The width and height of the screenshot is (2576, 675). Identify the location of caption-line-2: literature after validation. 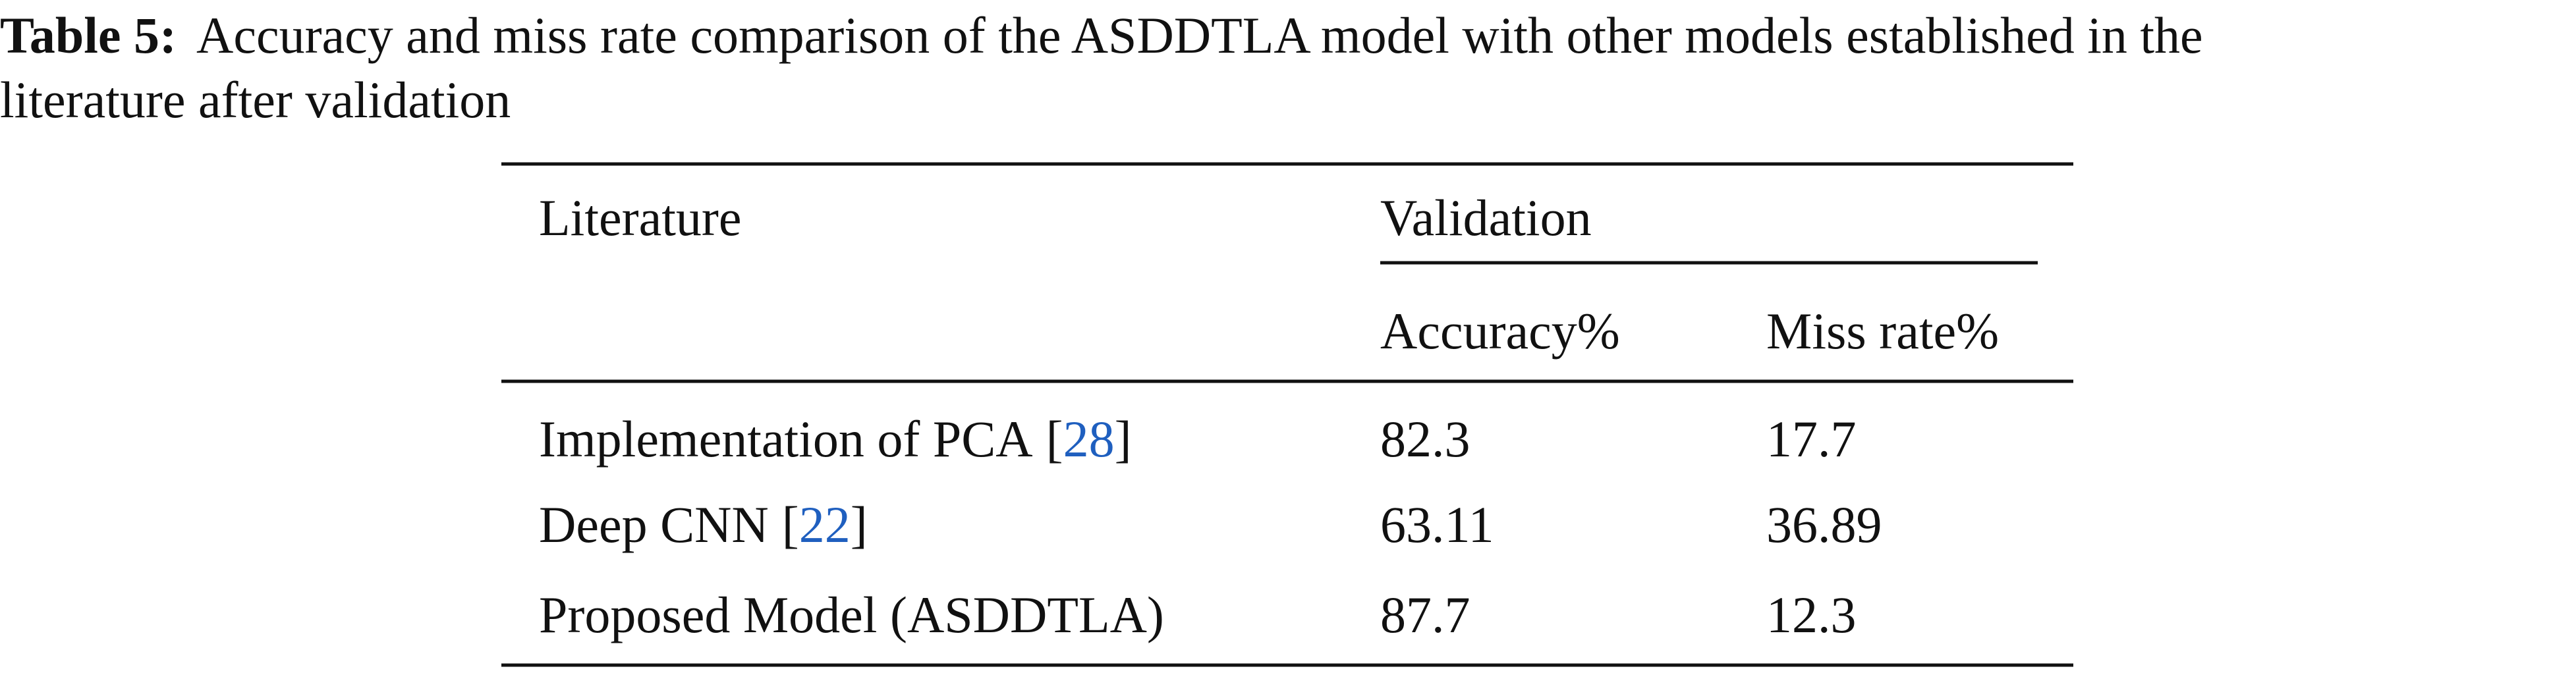
(255, 100).